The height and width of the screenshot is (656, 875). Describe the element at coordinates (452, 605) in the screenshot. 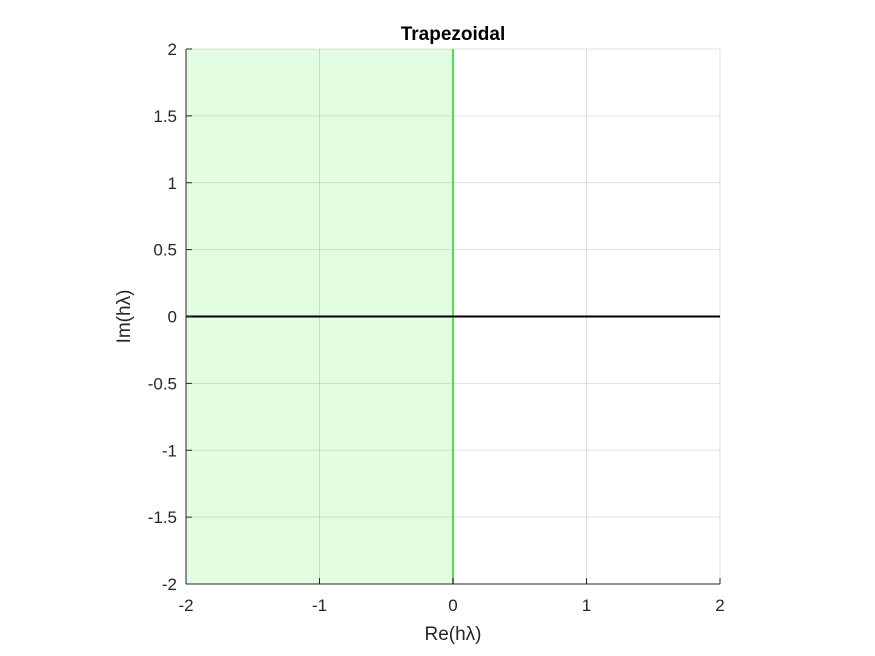

I see `x-tick-label: 0` at that location.